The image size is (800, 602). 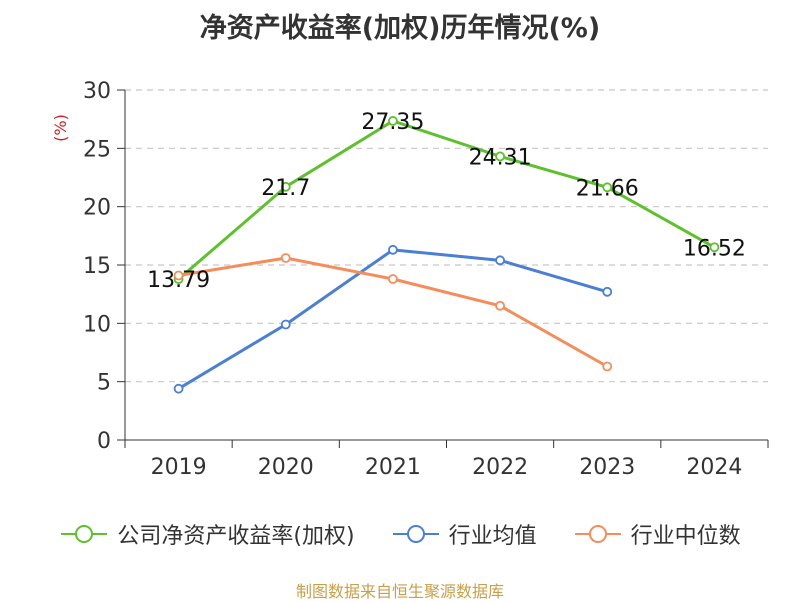 I want to click on chart-title: 净资产收益率(加权)历年情况(%), so click(x=400, y=28).